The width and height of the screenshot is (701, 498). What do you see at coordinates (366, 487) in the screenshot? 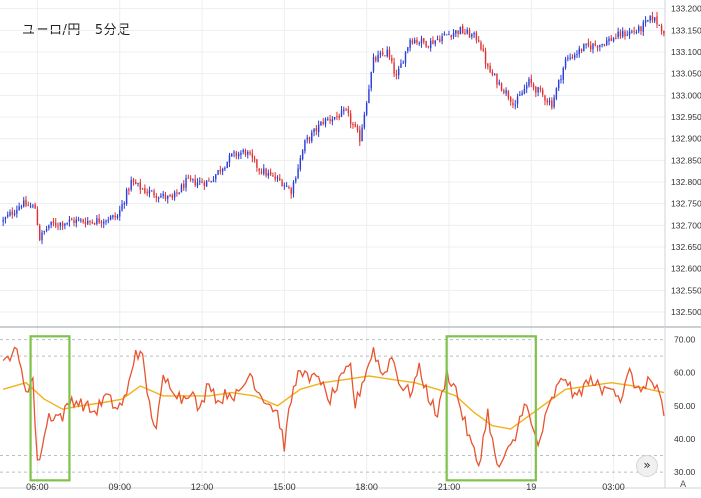
I see `time-tick-label: 18:00` at bounding box center [366, 487].